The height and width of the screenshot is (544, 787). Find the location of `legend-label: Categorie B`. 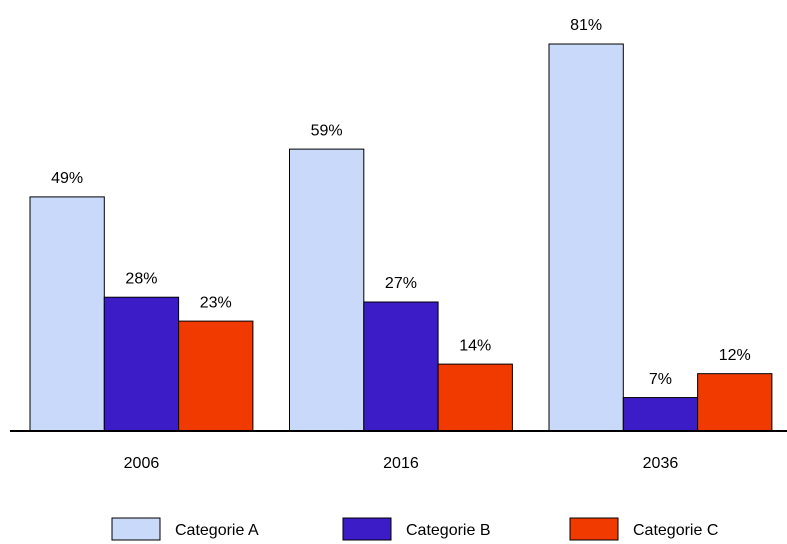

legend-label: Categorie B is located at coordinates (448, 530).